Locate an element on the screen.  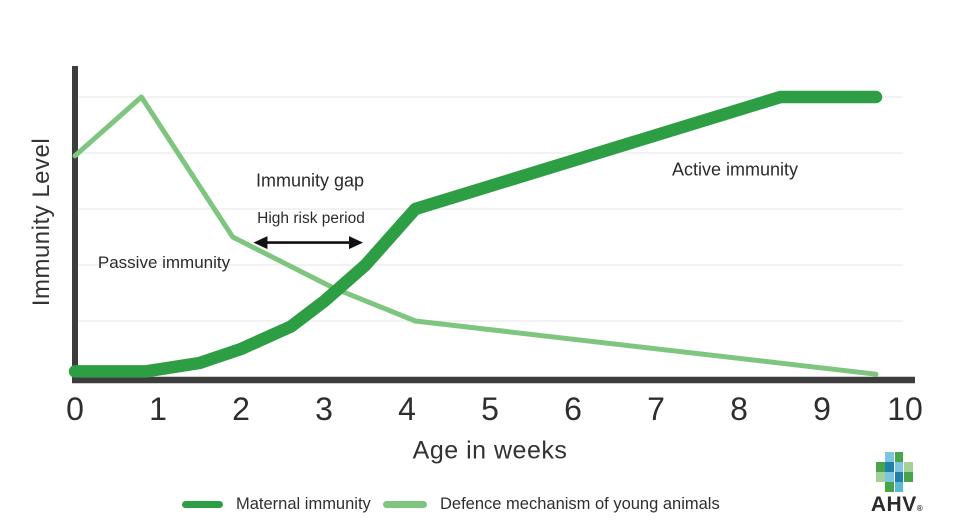
annotation-active-immunity: Active immunity is located at coordinates (735, 169).